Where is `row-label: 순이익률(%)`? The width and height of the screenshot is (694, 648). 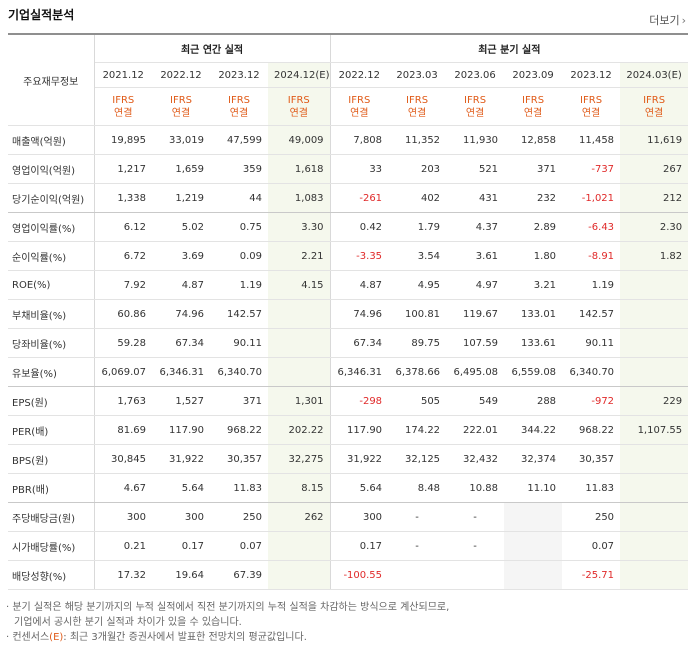 row-label: 순이익률(%) is located at coordinates (51, 256).